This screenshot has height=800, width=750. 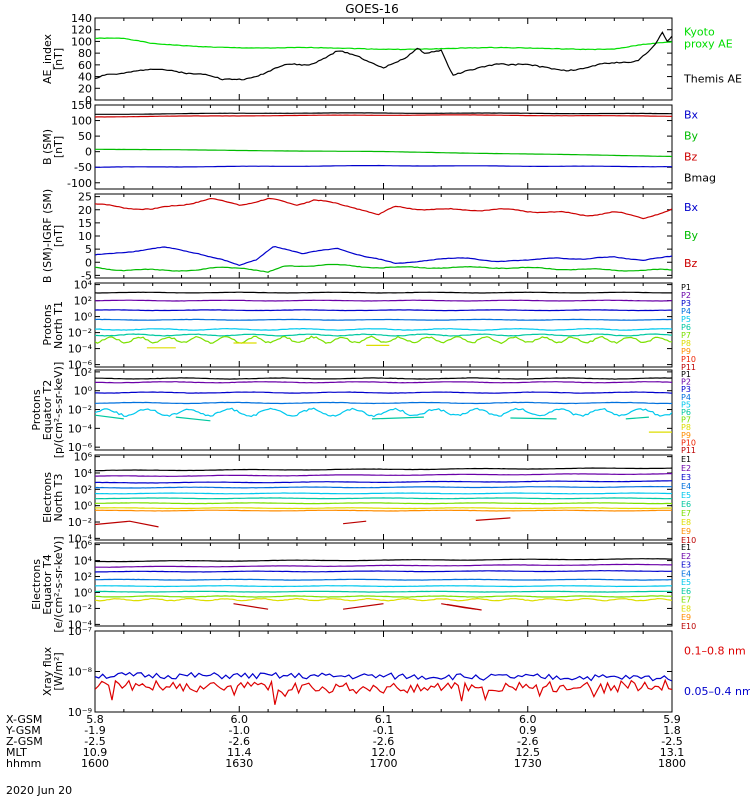 What do you see at coordinates (85, 65) in the screenshot?
I see `y-tick-label: 60` at bounding box center [85, 65].